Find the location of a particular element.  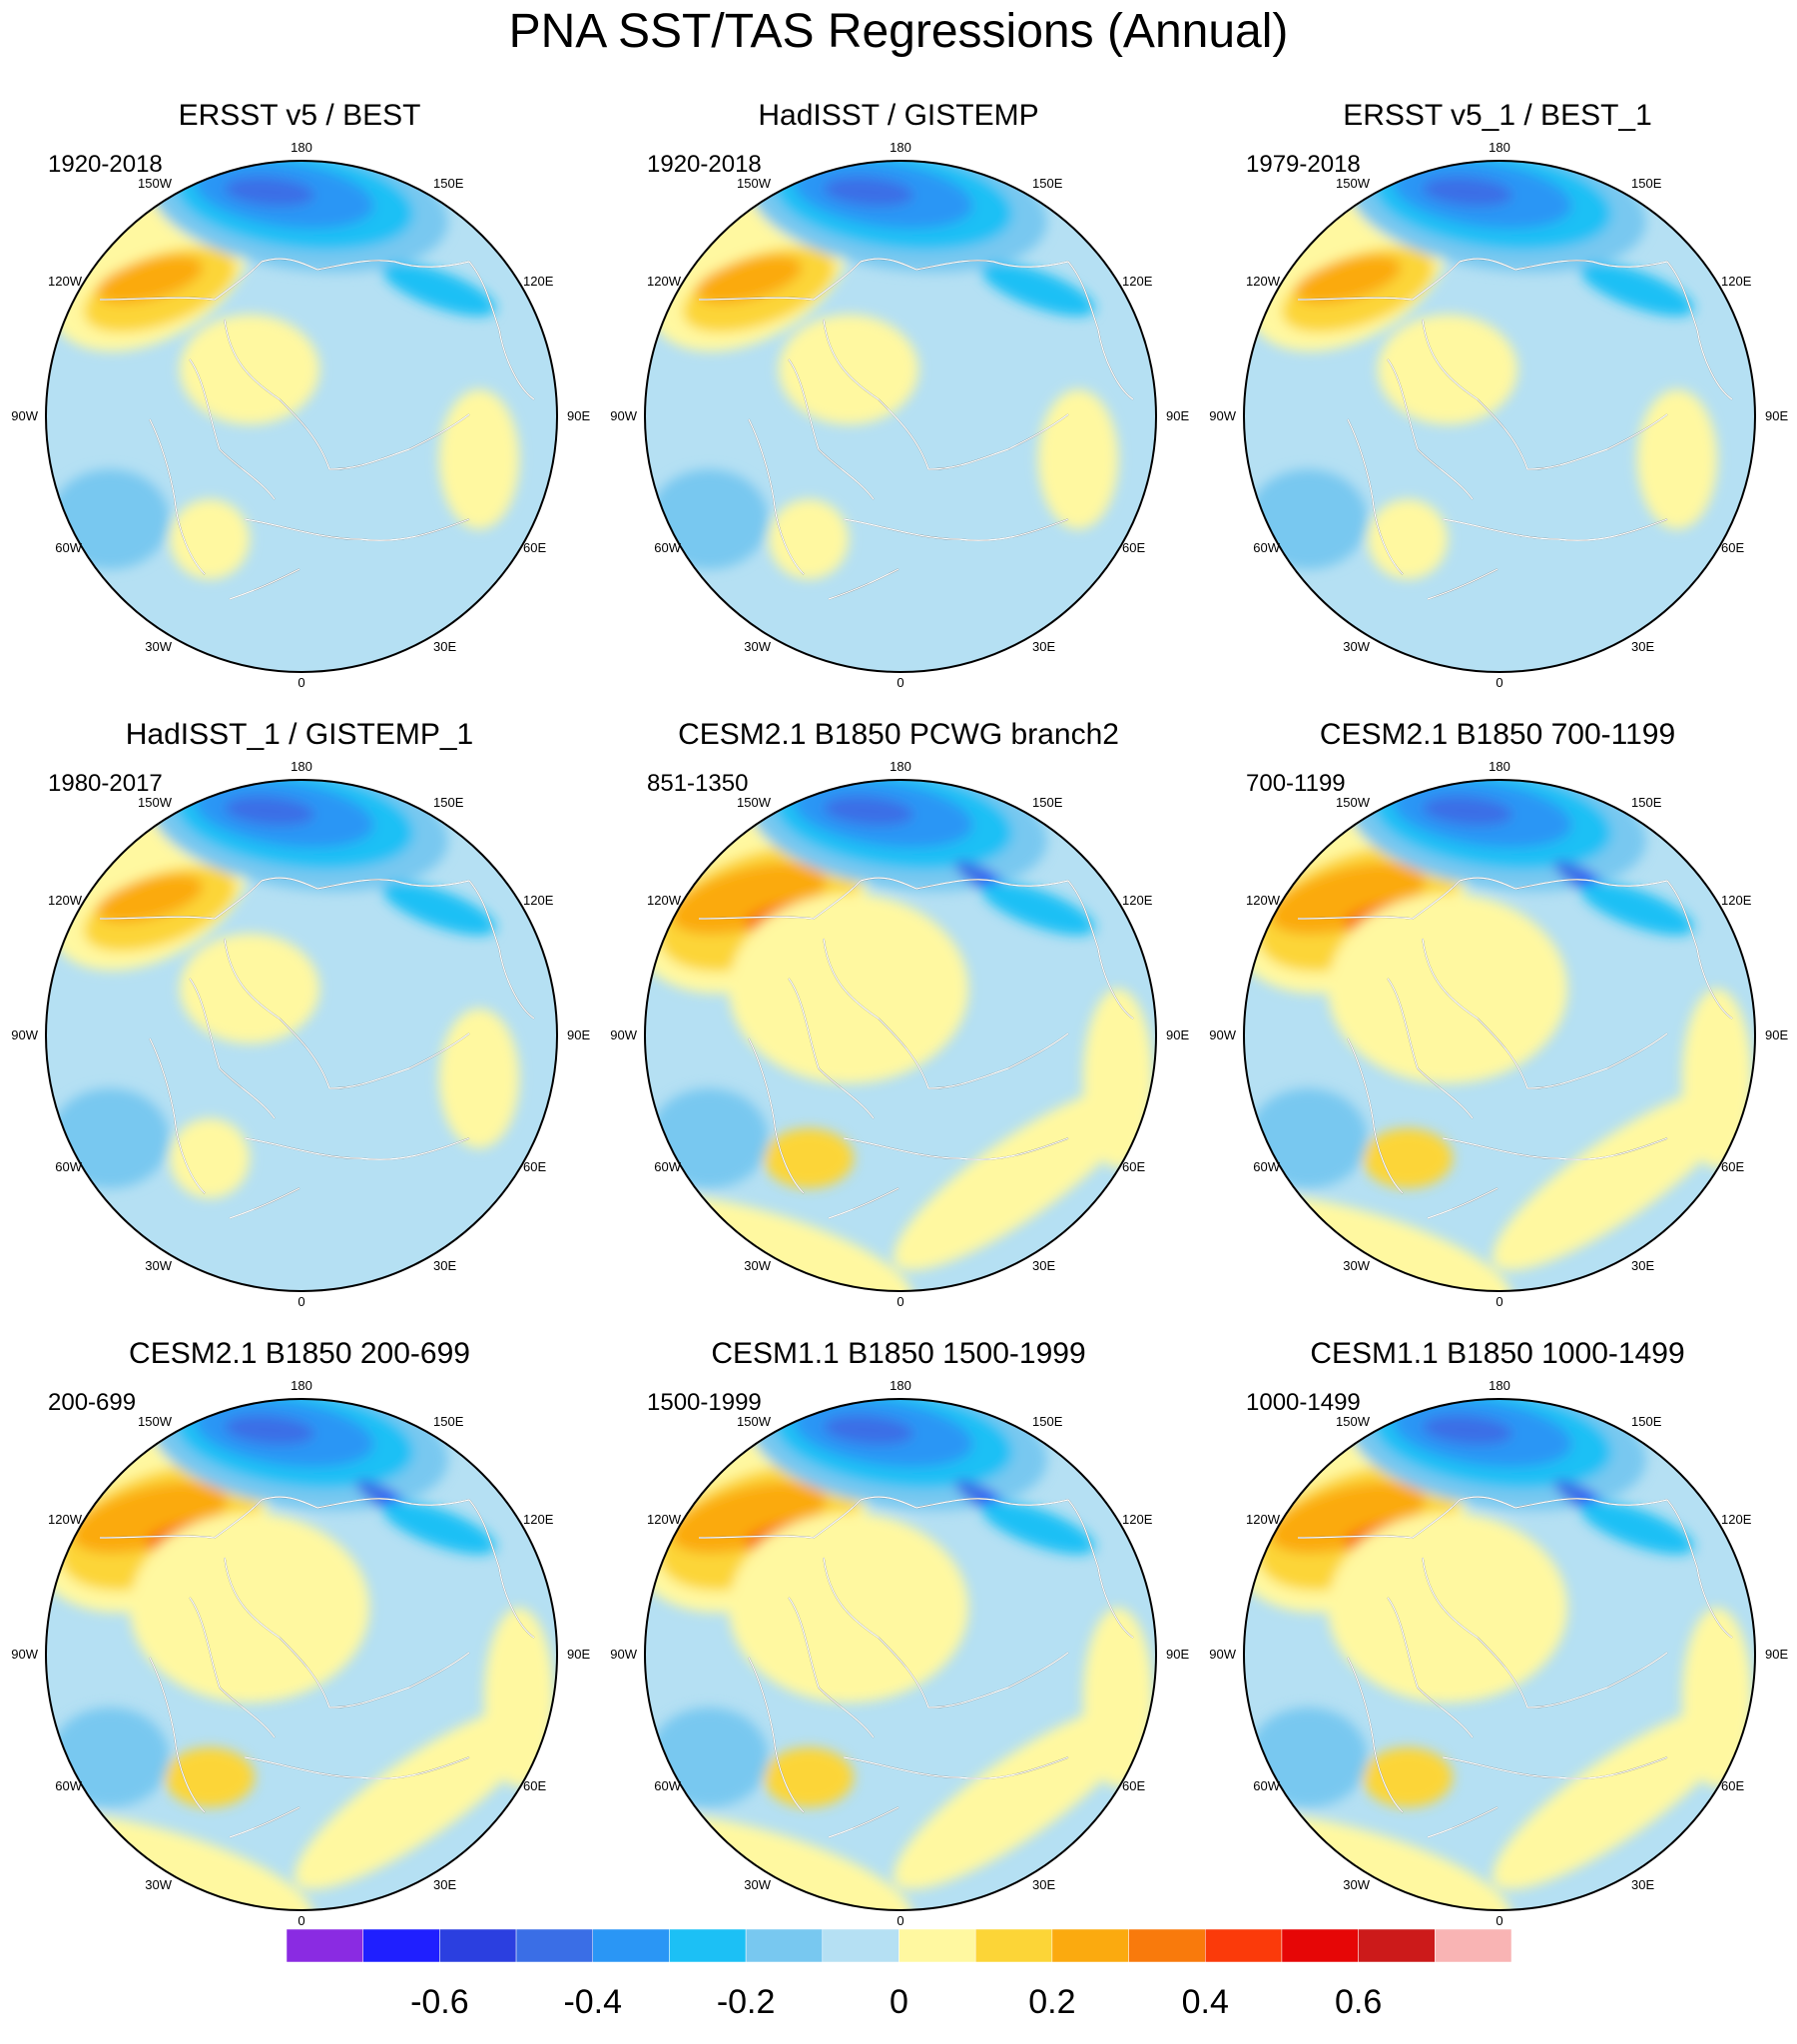

field-layer is located at coordinates (900, 416).